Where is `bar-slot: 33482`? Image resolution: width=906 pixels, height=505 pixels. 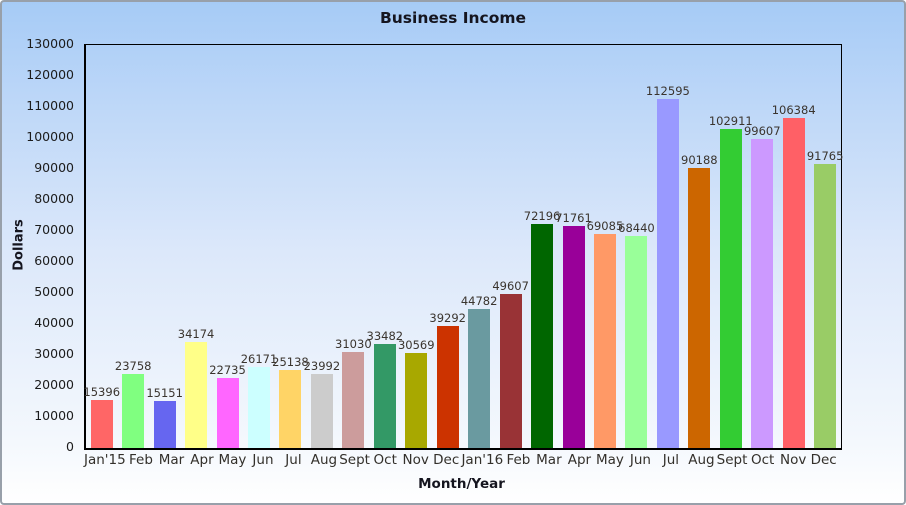
bar-slot: 33482 is located at coordinates (385, 246).